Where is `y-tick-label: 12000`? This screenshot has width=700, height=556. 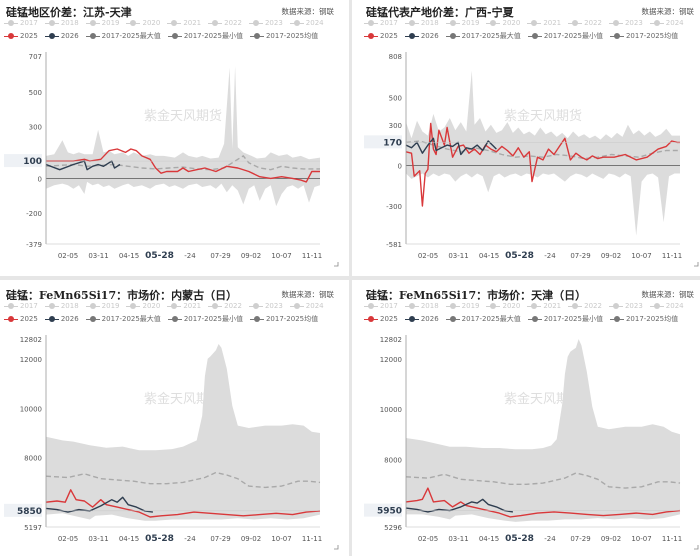
y-tick-label: 12000 is located at coordinates (31, 360).